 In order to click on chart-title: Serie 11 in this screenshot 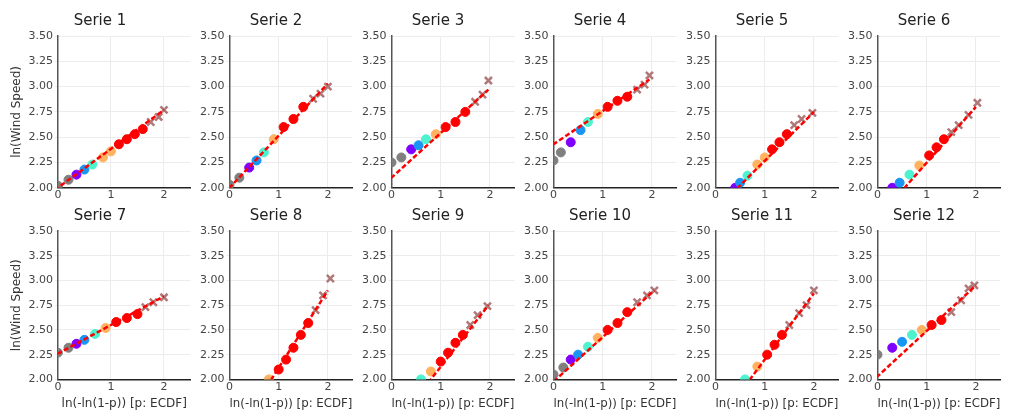, I will do `click(762, 214)`.